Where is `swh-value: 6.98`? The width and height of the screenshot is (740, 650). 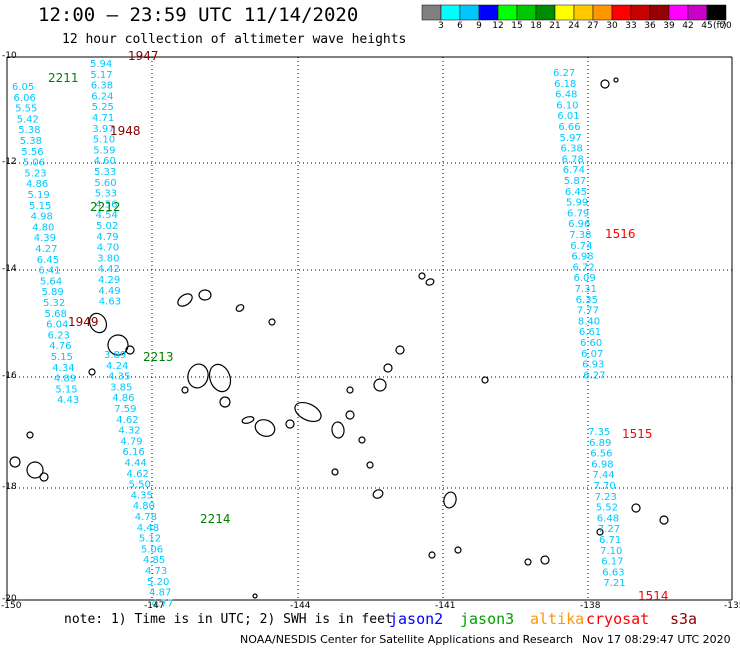
swh-value: 6.98 is located at coordinates (602, 464).